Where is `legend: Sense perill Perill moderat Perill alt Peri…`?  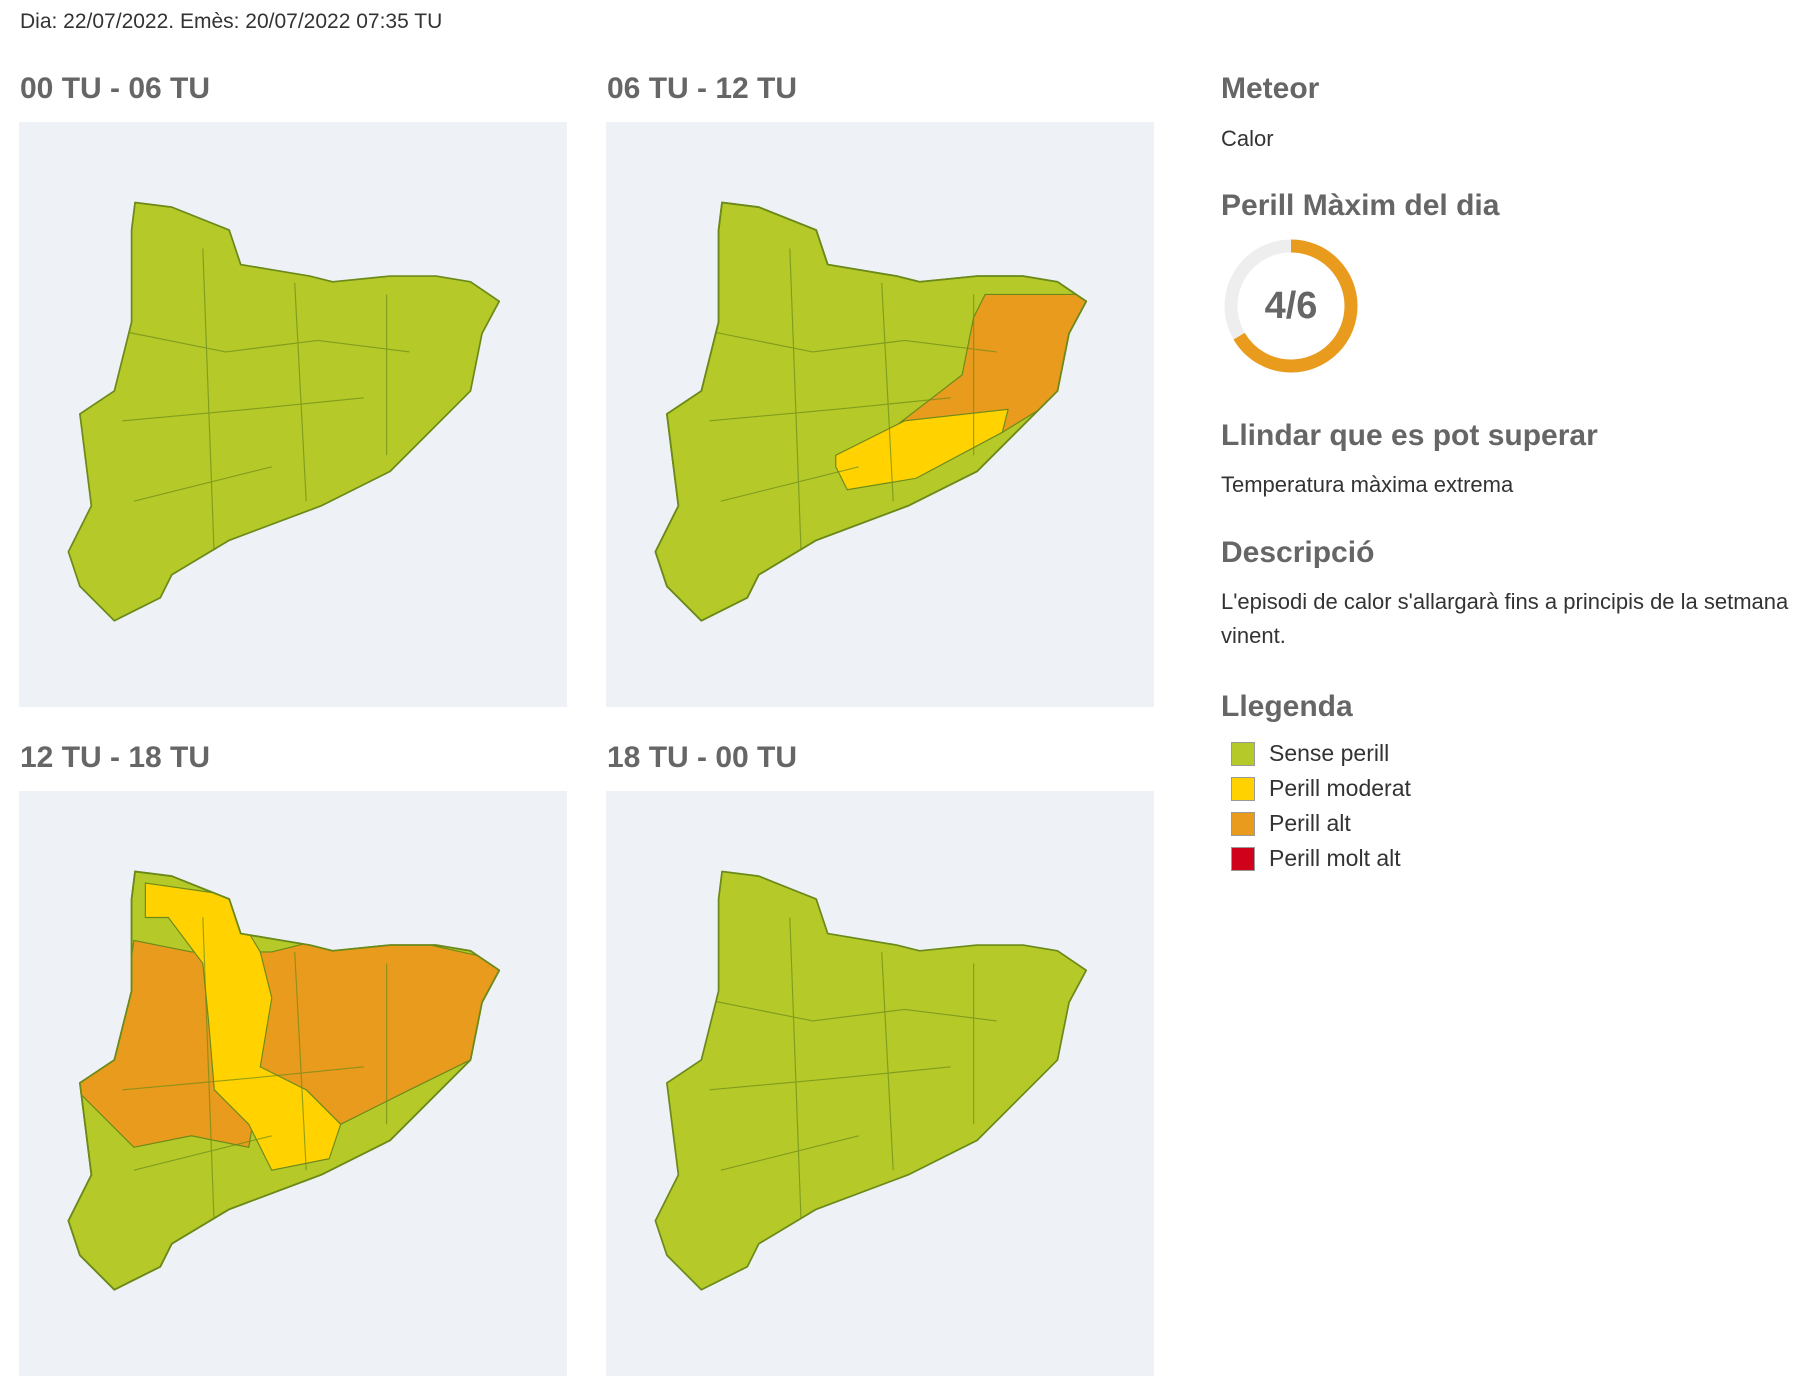
legend: Sense perill Perill moderat Perill alt Peri… is located at coordinates (1321, 806).